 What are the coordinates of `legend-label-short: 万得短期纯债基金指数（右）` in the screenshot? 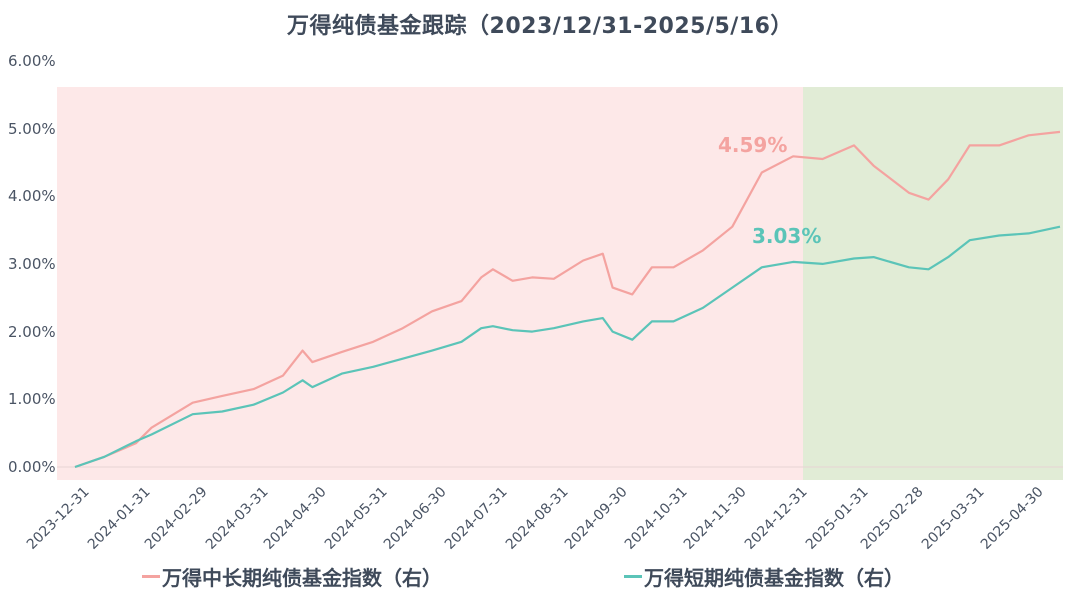 It's located at (774, 578).